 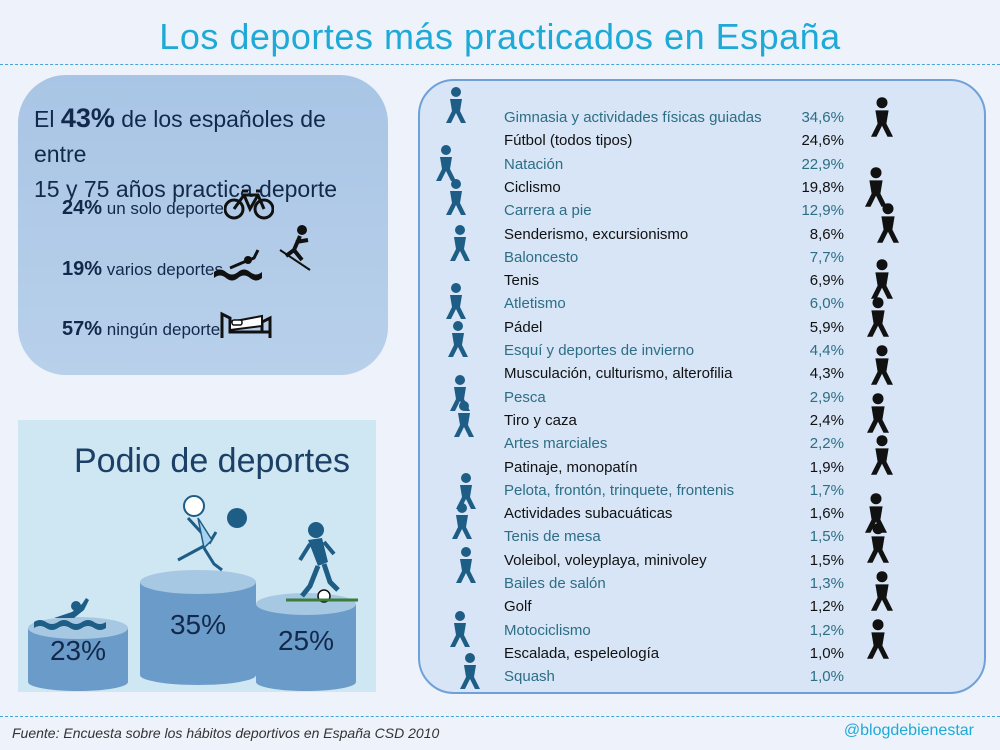 What do you see at coordinates (674, 630) in the screenshot?
I see `ranking-row: Motociclismo 1,2%` at bounding box center [674, 630].